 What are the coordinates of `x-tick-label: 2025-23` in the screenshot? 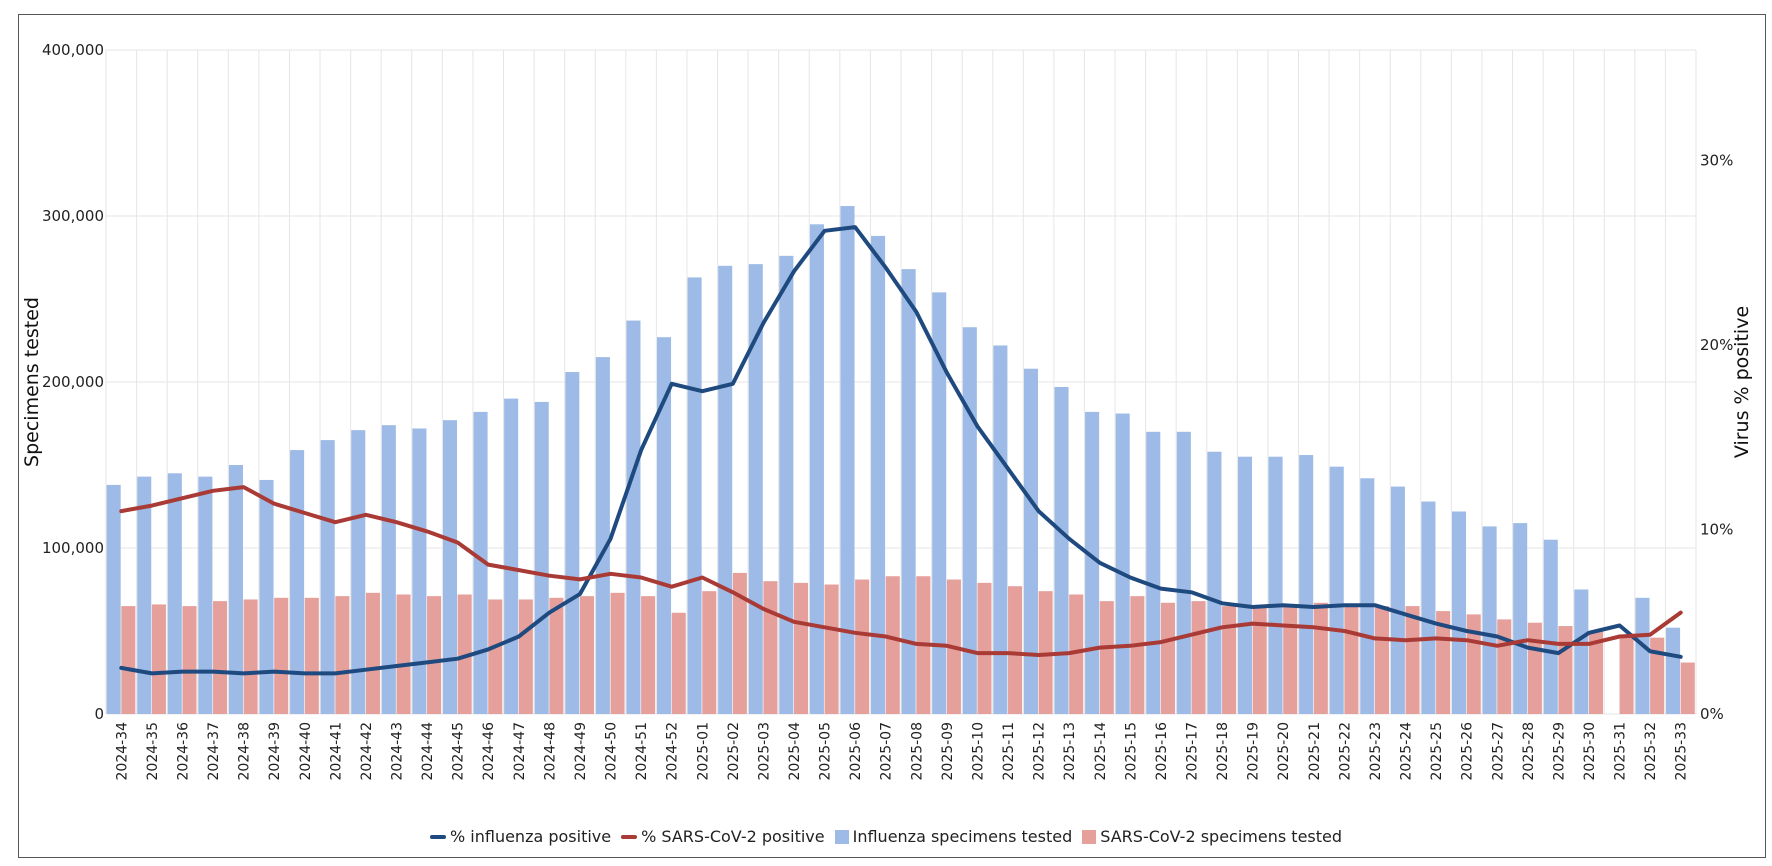 It's located at (1376, 751).